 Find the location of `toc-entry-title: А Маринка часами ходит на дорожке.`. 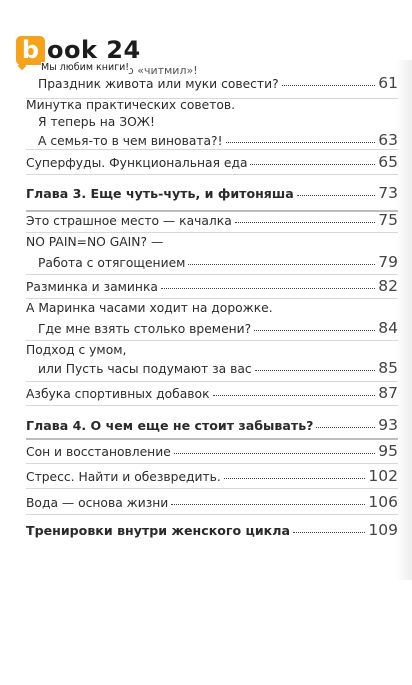

toc-entry-title: А Маринка часами ходит на дорожке. is located at coordinates (149, 308).